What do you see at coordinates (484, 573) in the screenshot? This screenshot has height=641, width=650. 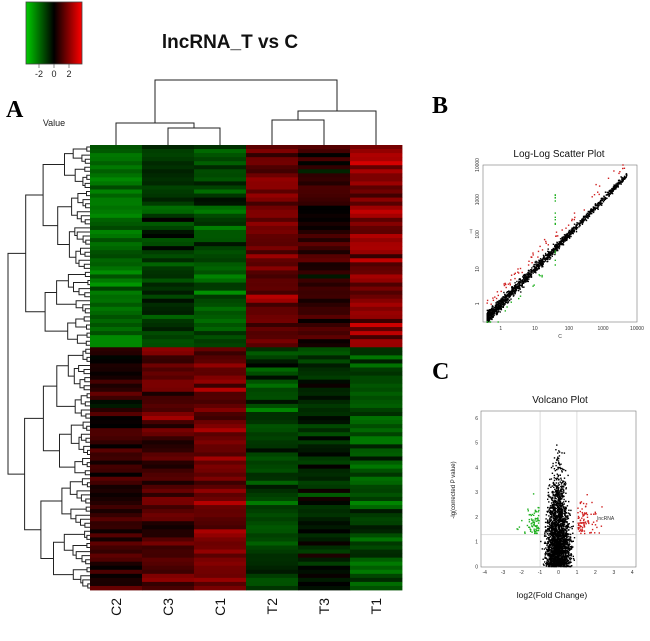 I see `volcano-x-tick: -4` at bounding box center [484, 573].